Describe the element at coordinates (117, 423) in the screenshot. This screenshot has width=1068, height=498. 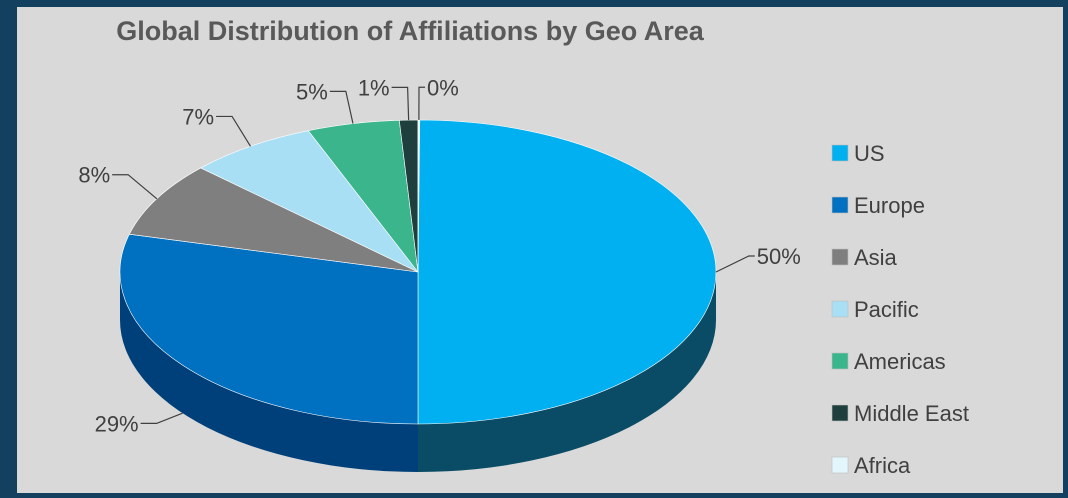
I see `data-label-europe: 29%` at that location.